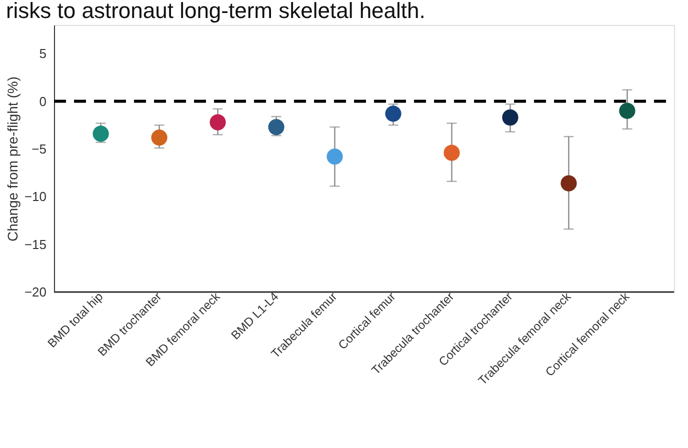  What do you see at coordinates (42, 54) in the screenshot?
I see `y-tick-label: 5` at bounding box center [42, 54].